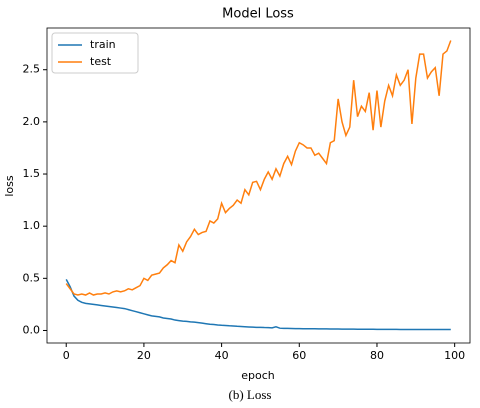 This screenshot has width=480, height=408. What do you see at coordinates (95, 53) in the screenshot?
I see `legend-box` at bounding box center [95, 53].